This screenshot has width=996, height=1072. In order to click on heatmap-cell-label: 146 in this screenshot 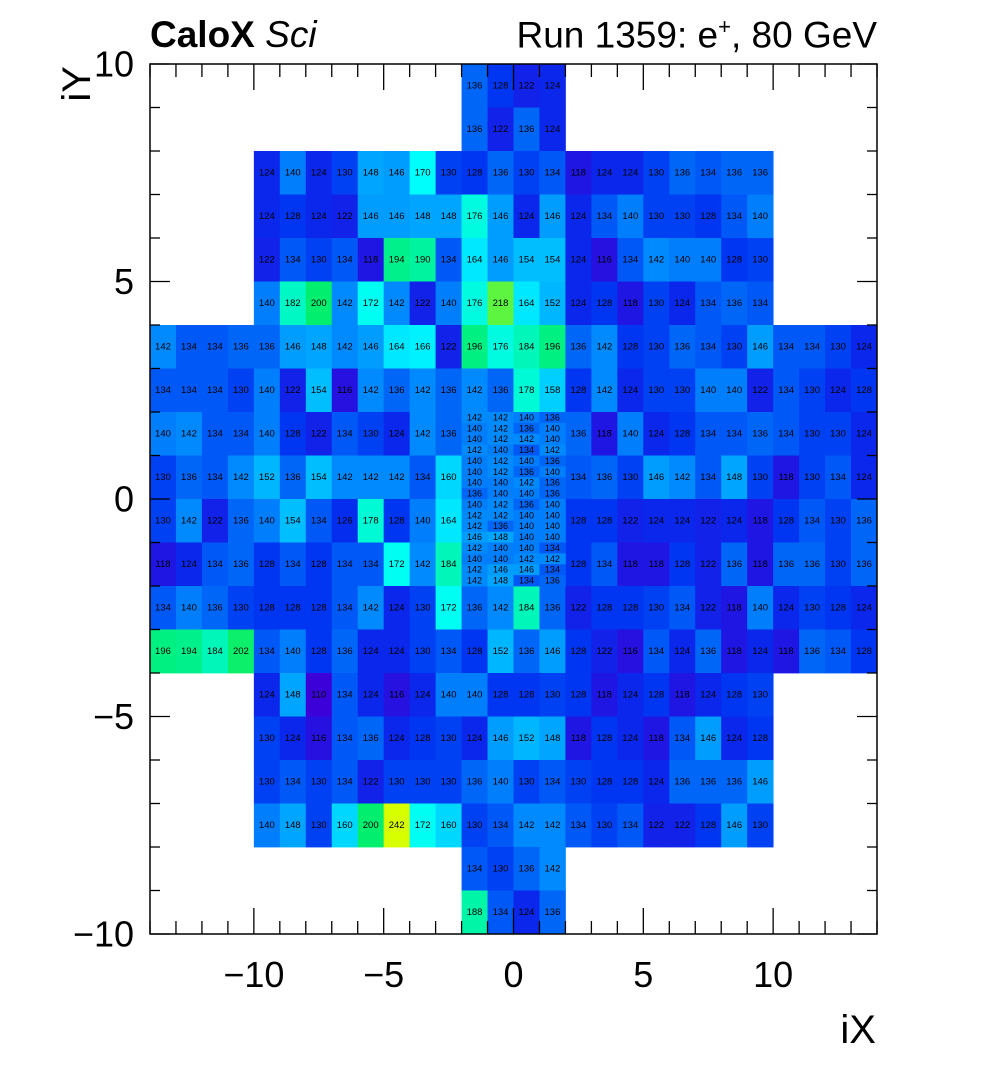, I will do `click(397, 172)`.